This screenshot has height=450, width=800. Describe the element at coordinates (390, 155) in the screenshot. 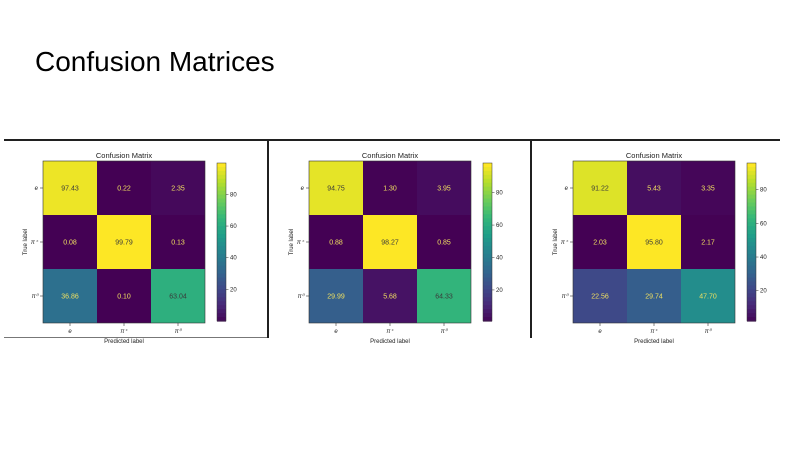

I see `chart-title: Confusion Matrix` at that location.